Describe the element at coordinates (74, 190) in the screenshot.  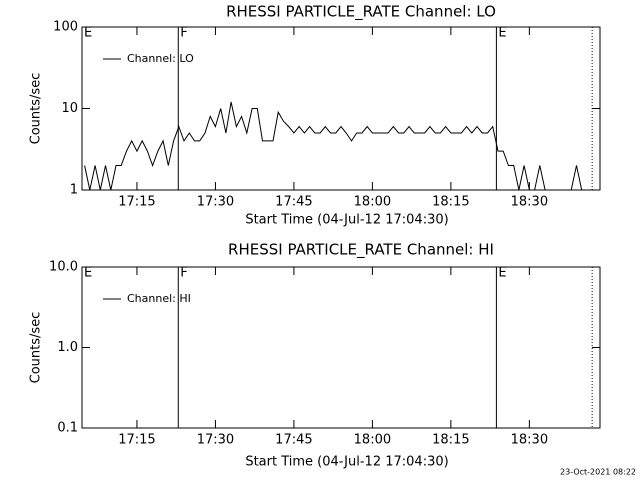
I see `y-tick-label: 1` at that location.